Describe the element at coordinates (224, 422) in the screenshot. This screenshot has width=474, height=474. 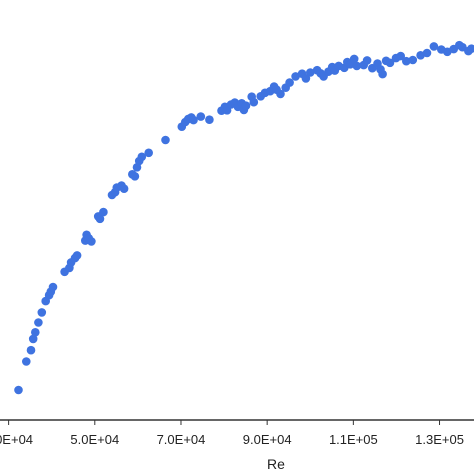
I see `x-axis-tick-marks` at that location.